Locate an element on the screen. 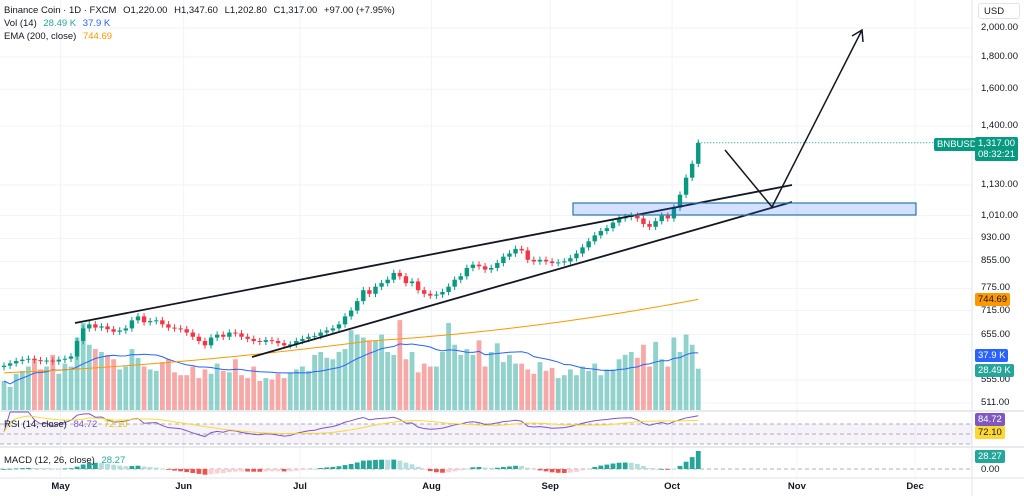 Image resolution: width=1024 pixels, height=496 pixels. rsi-tag: 84.72 is located at coordinates (990, 419).